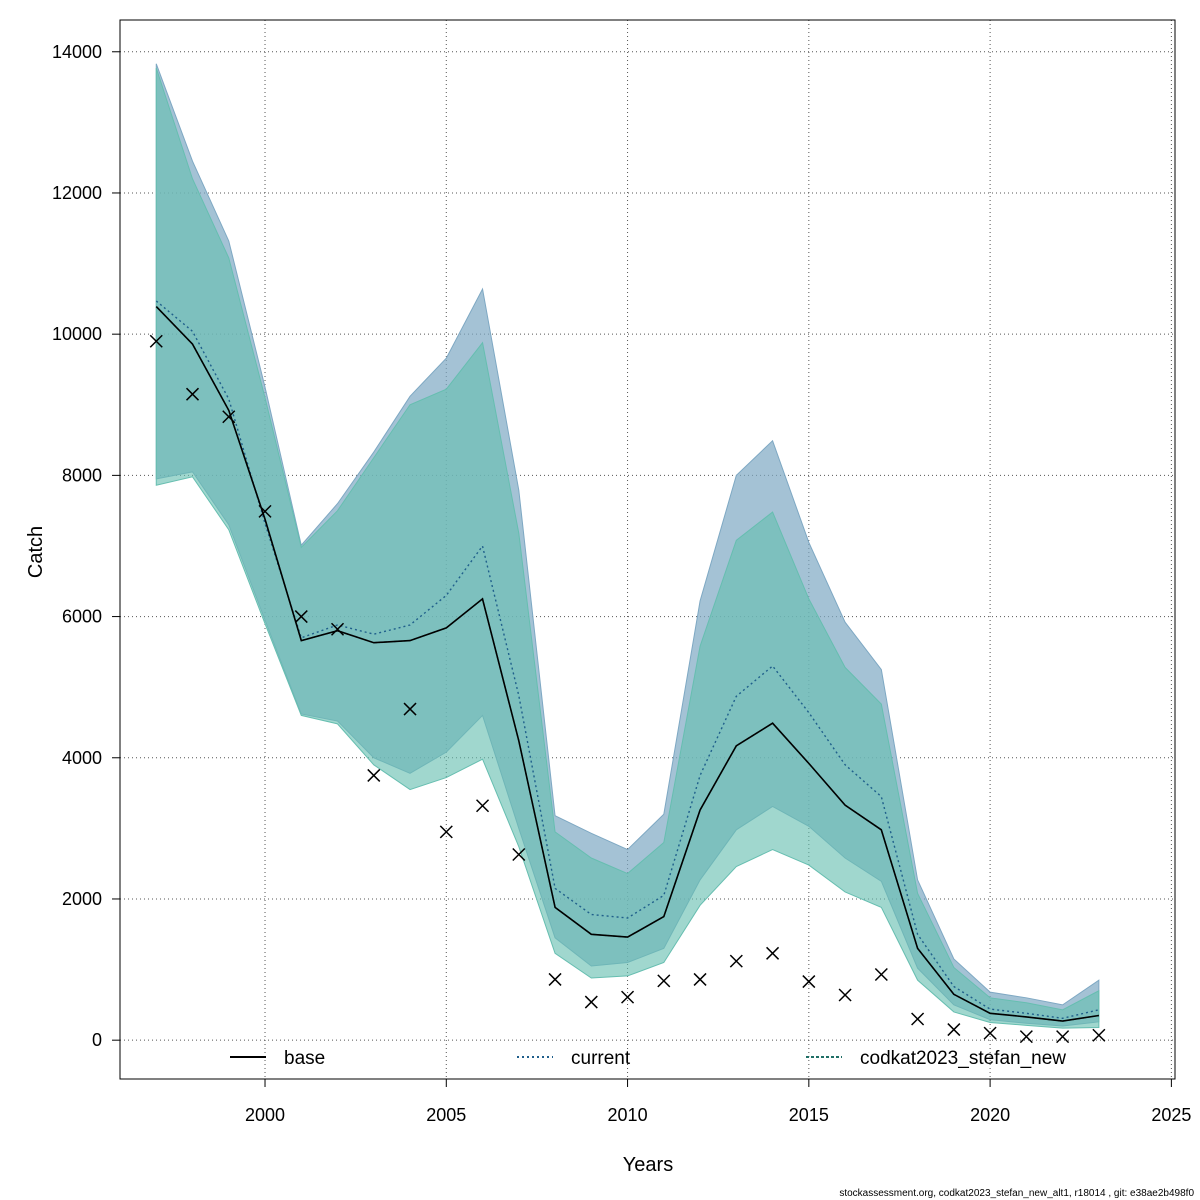  Describe the element at coordinates (82, 758) in the screenshot. I see `y-tick-label-4000: 4000` at that location.